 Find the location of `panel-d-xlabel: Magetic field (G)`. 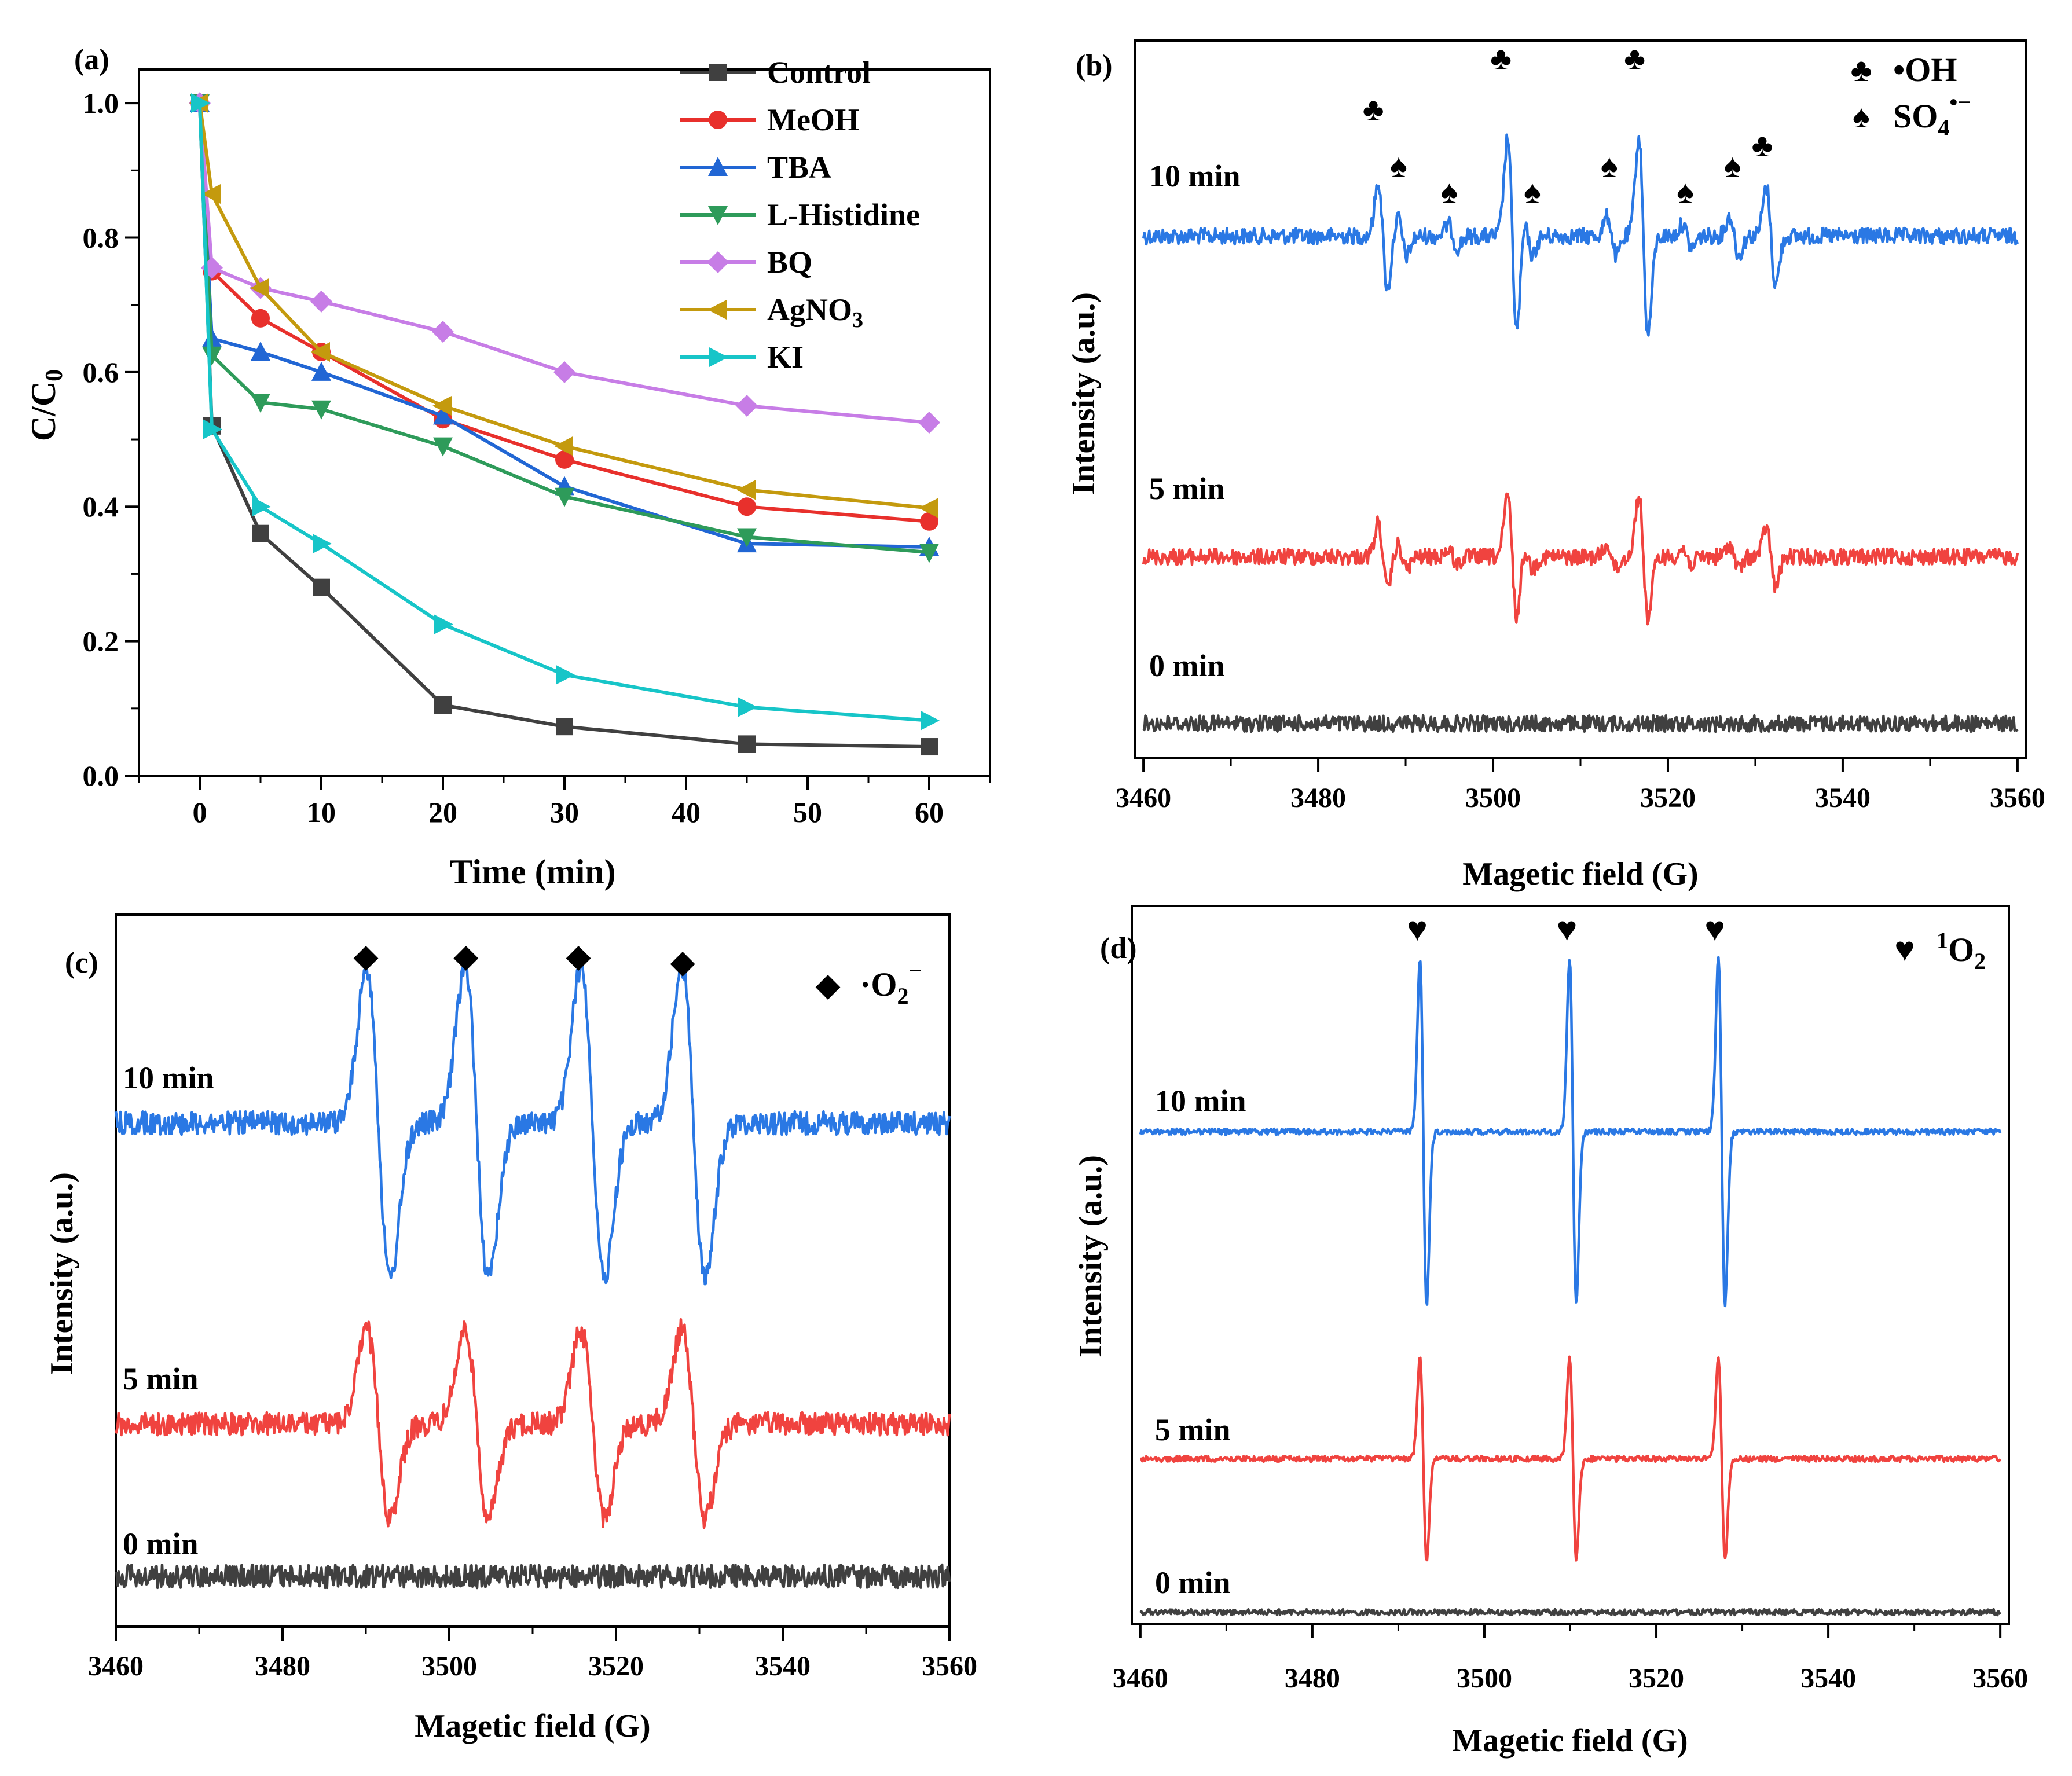

panel-d-xlabel: Magetic field (G) is located at coordinates (1570, 1741).